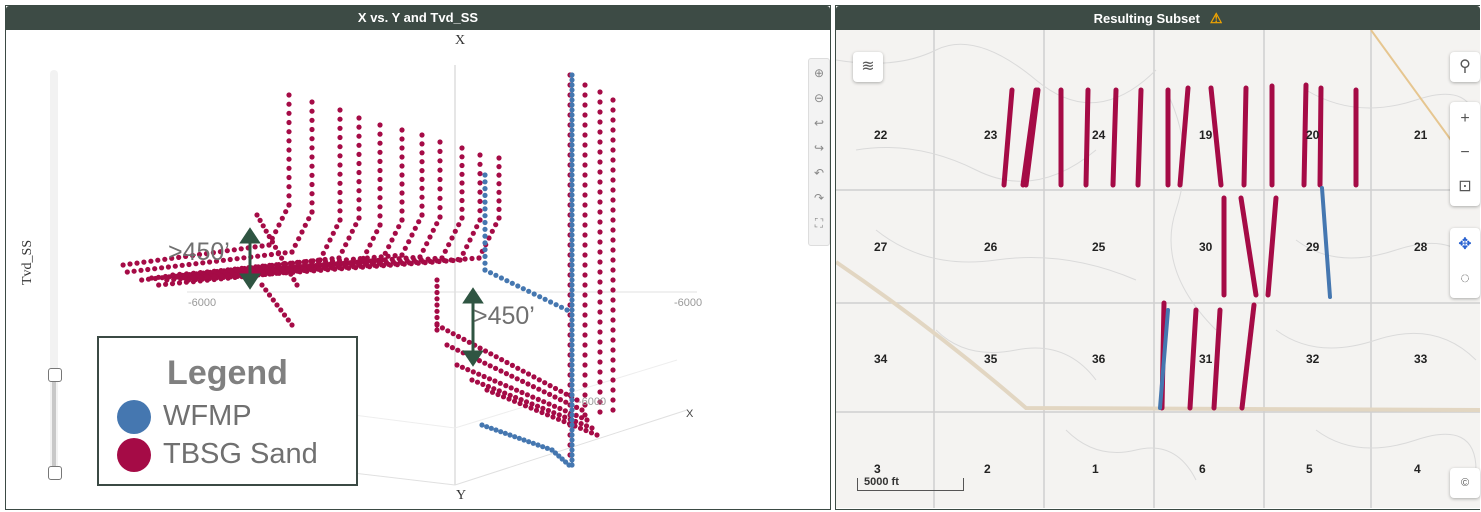 This screenshot has width=1481, height=512. I want to click on zoom-out-icon: ⊖, so click(819, 98).